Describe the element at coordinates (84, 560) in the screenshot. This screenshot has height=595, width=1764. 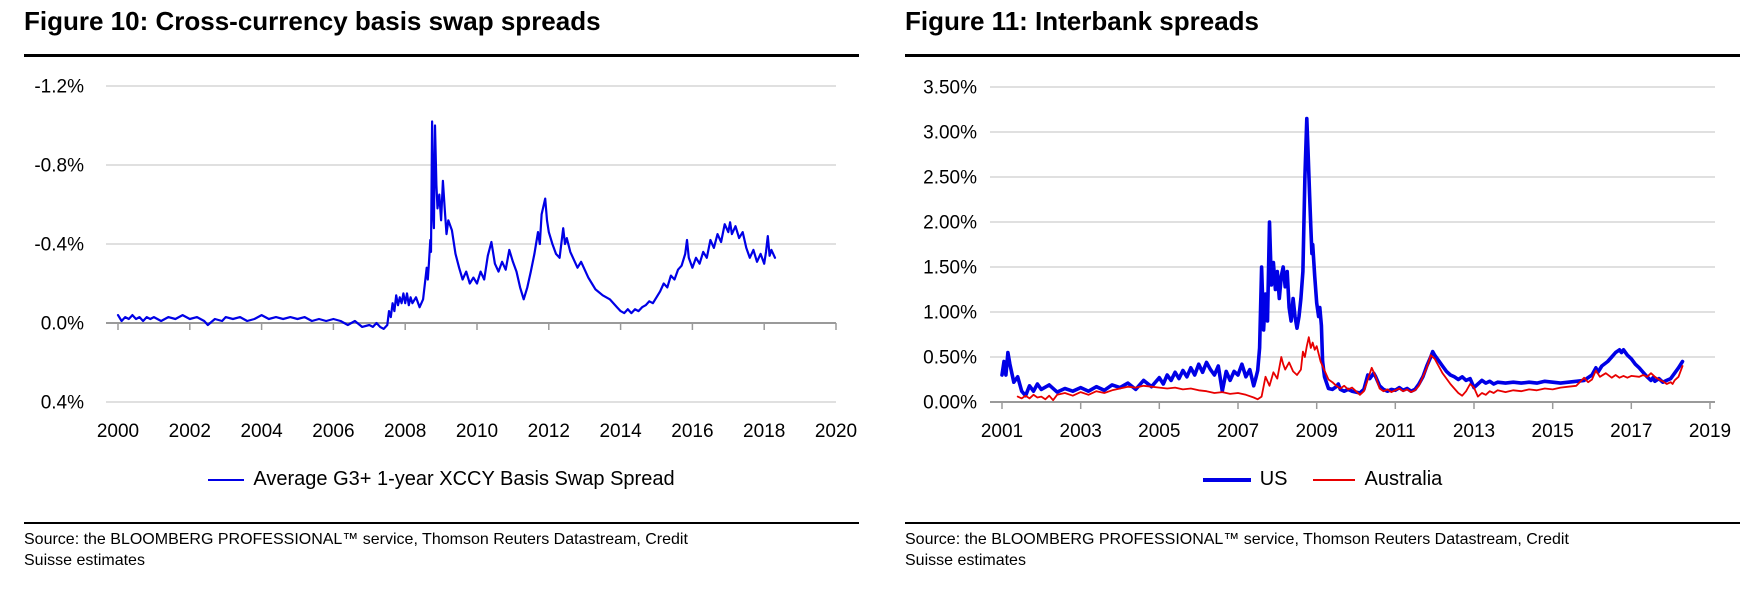
I see `figure10-source-line2: Suisse estimates` at that location.